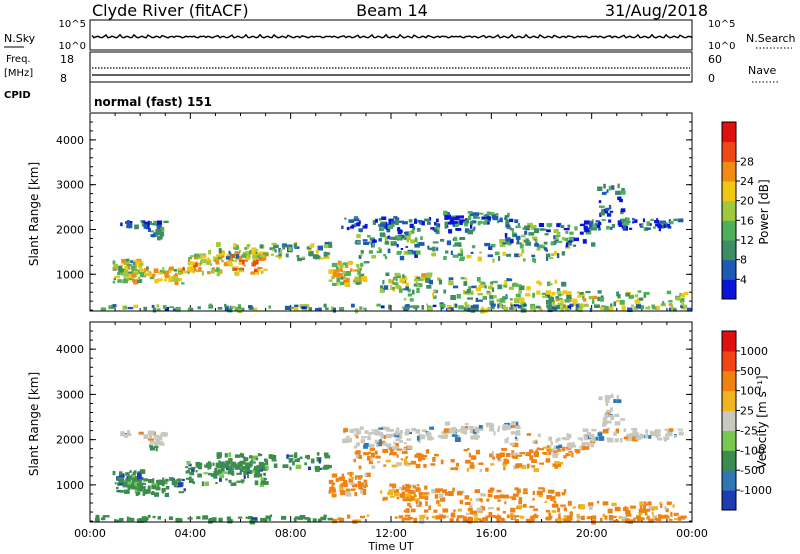 This screenshot has height=554, width=800. I want to click on colorbar-frame, so click(729, 420).